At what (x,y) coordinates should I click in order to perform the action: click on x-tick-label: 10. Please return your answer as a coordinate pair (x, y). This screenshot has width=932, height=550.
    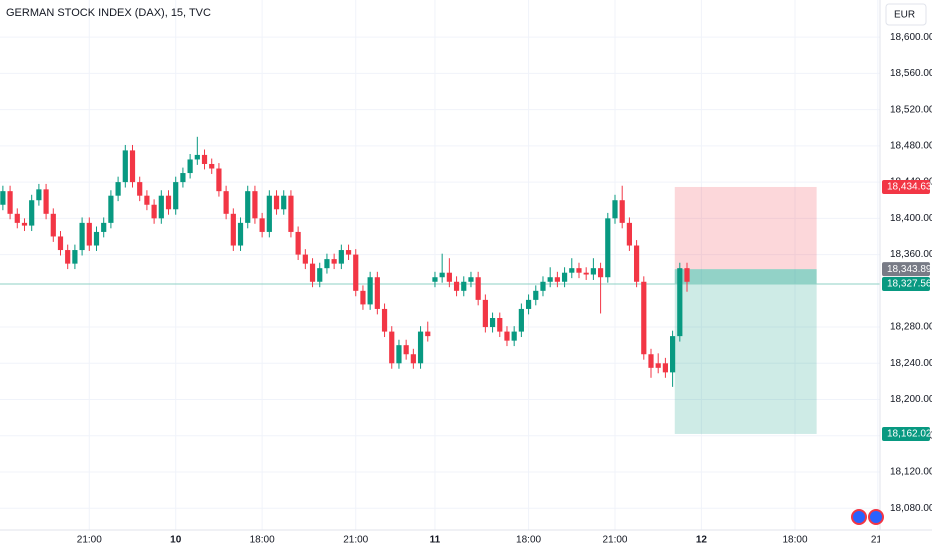
    Looking at the image, I should click on (176, 540).